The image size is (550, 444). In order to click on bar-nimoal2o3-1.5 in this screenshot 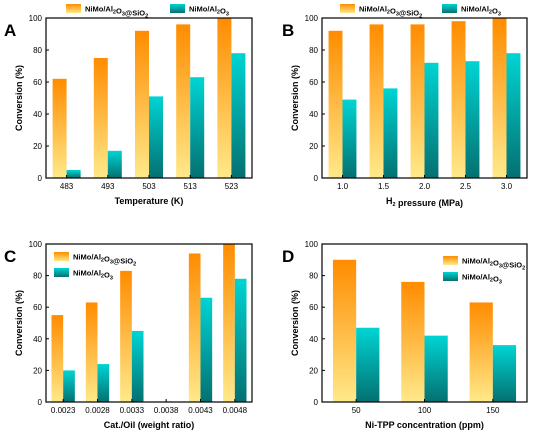, I will do `click(390, 133)`.